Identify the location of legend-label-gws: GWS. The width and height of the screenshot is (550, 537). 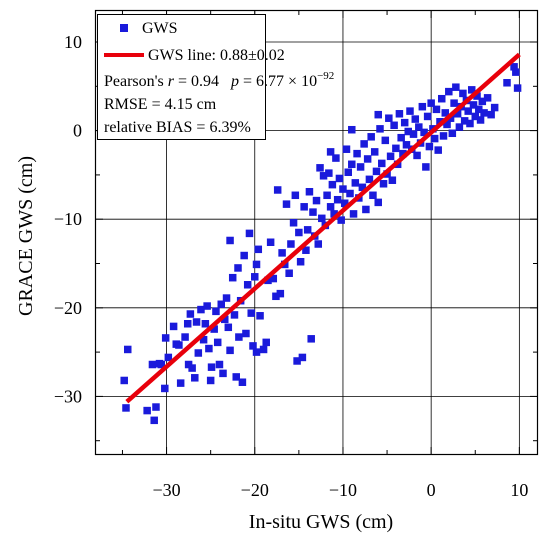
(160, 28).